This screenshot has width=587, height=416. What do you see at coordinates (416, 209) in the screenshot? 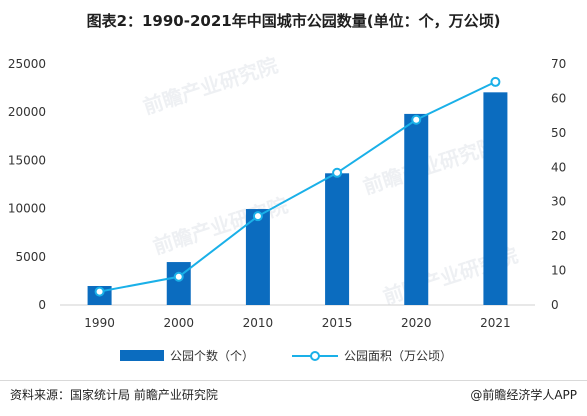
I see `bar-2020` at bounding box center [416, 209].